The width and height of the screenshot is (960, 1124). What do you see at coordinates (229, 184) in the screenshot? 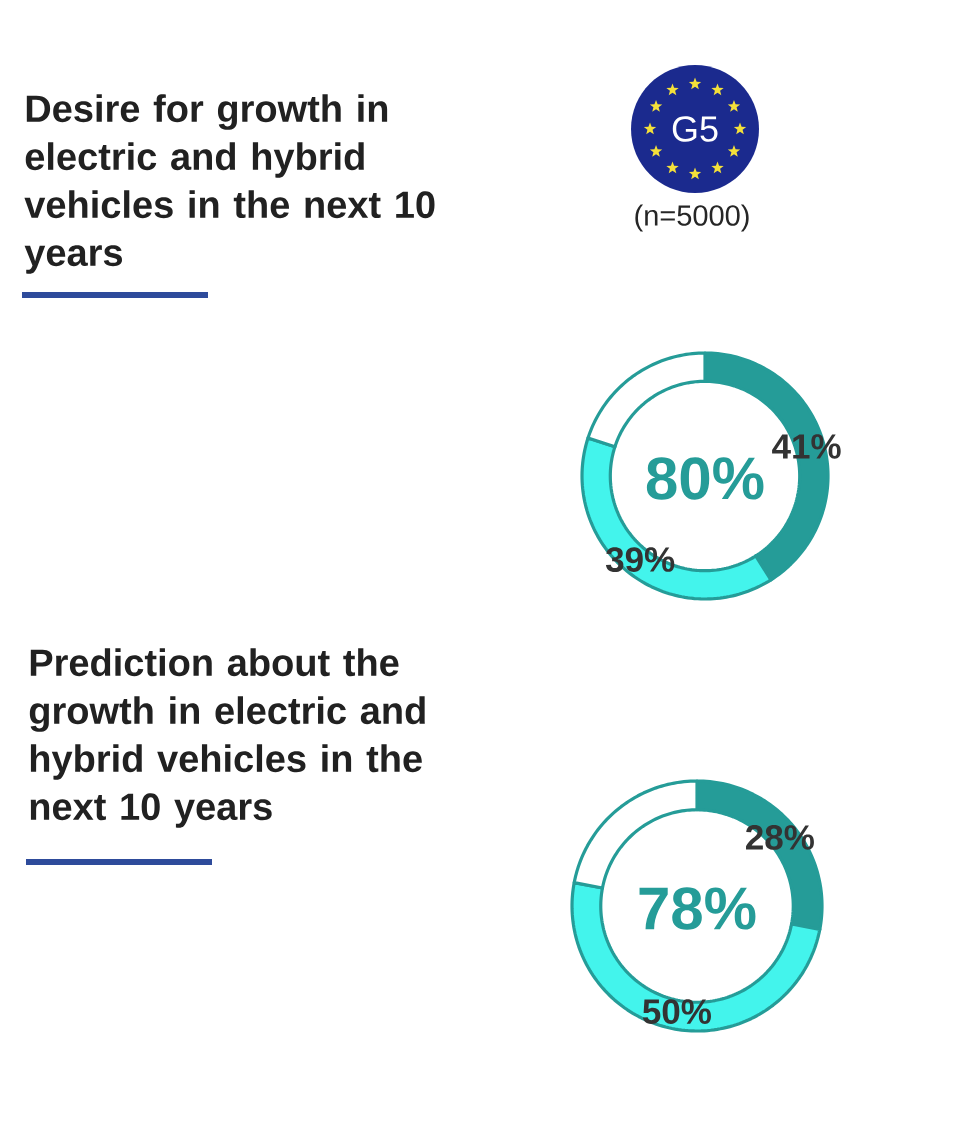
I see `text: Desire for growth in electric and hybrid vehicles in the next 10 years` at bounding box center [229, 184].